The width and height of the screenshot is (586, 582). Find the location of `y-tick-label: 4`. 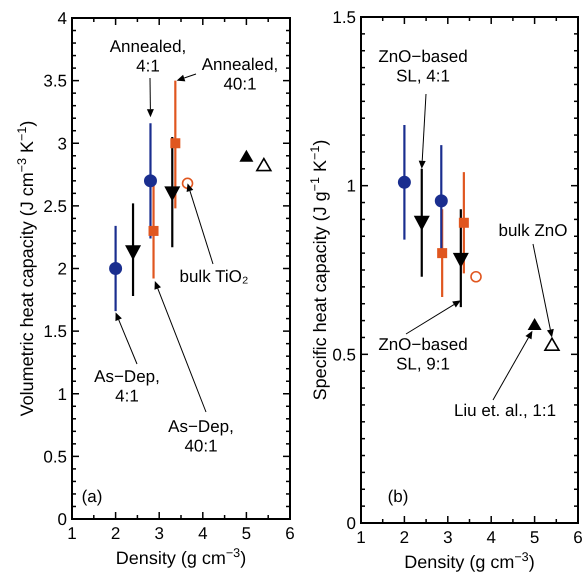

y-tick-label: 4 is located at coordinates (62, 18).